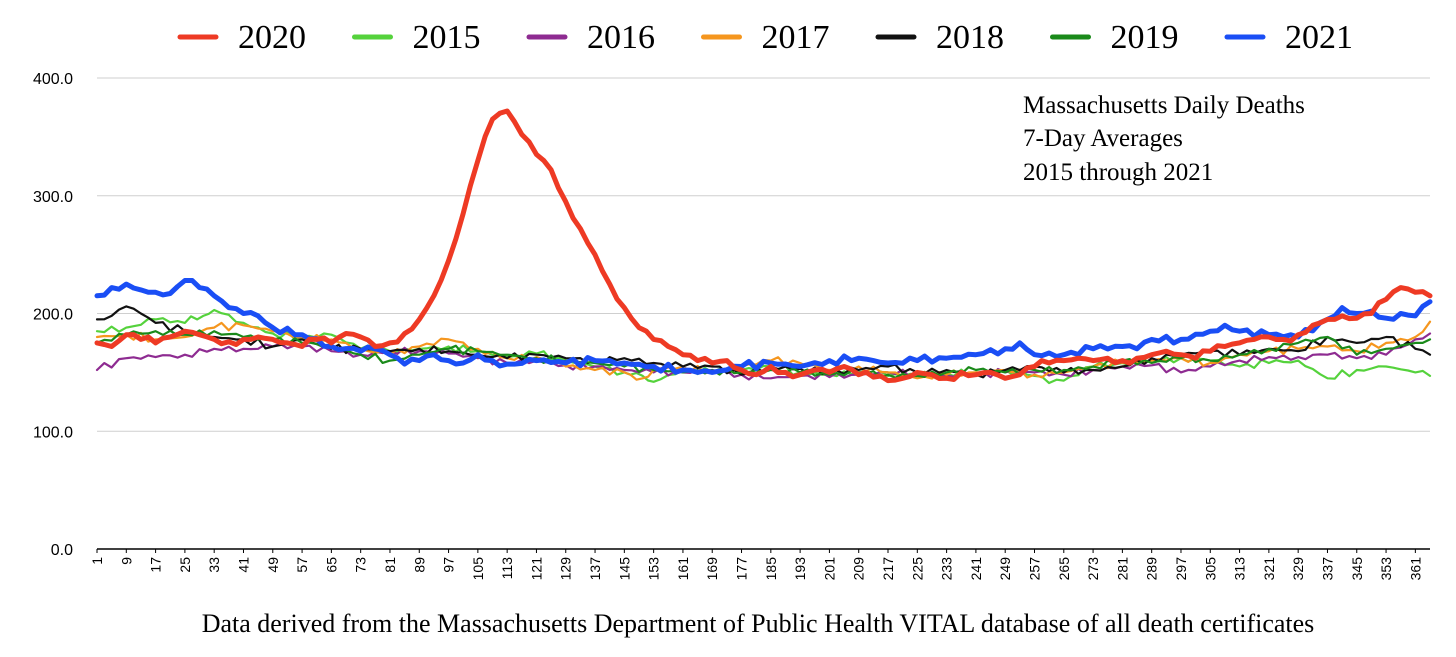 The height and width of the screenshot is (657, 1456). Describe the element at coordinates (156, 565) in the screenshot. I see `x-tick-label: 17` at that location.